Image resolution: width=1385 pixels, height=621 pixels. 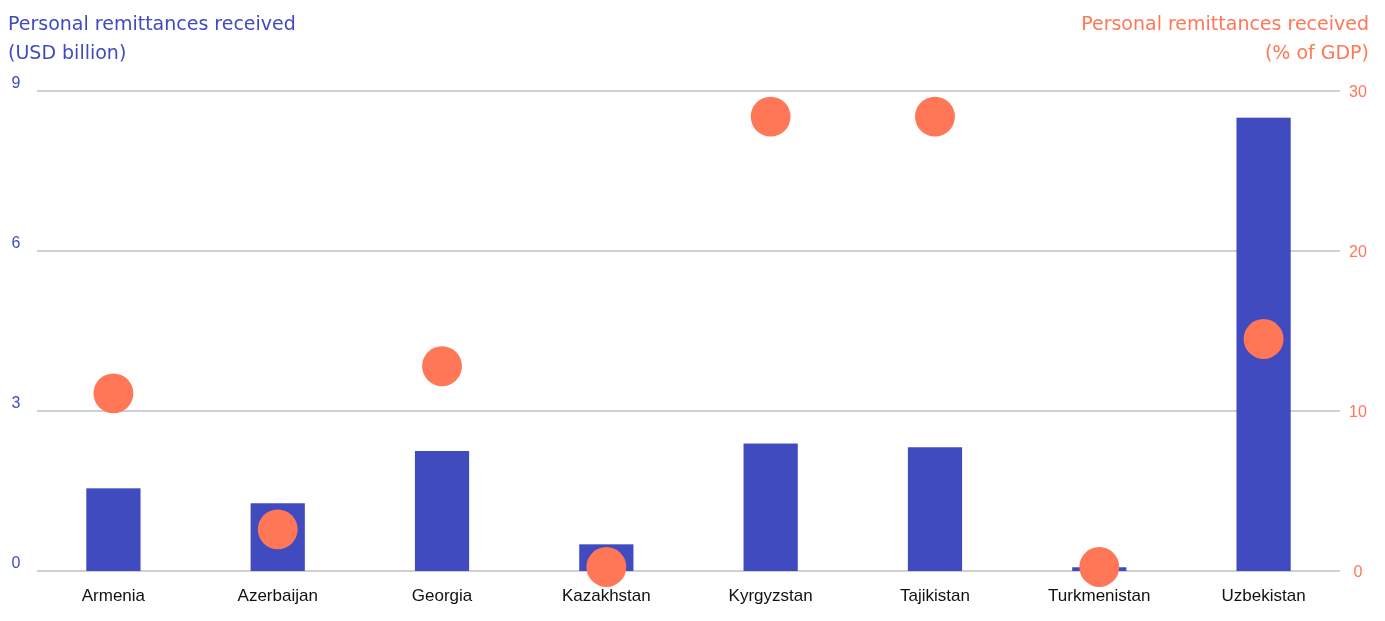 I want to click on x-tick-label: Uzbekistan, so click(x=1263, y=596).